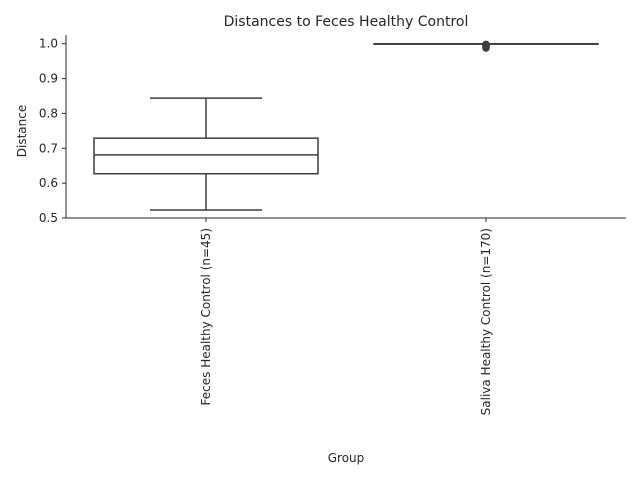  I want to click on y-axis-label: Distance, so click(22, 131).